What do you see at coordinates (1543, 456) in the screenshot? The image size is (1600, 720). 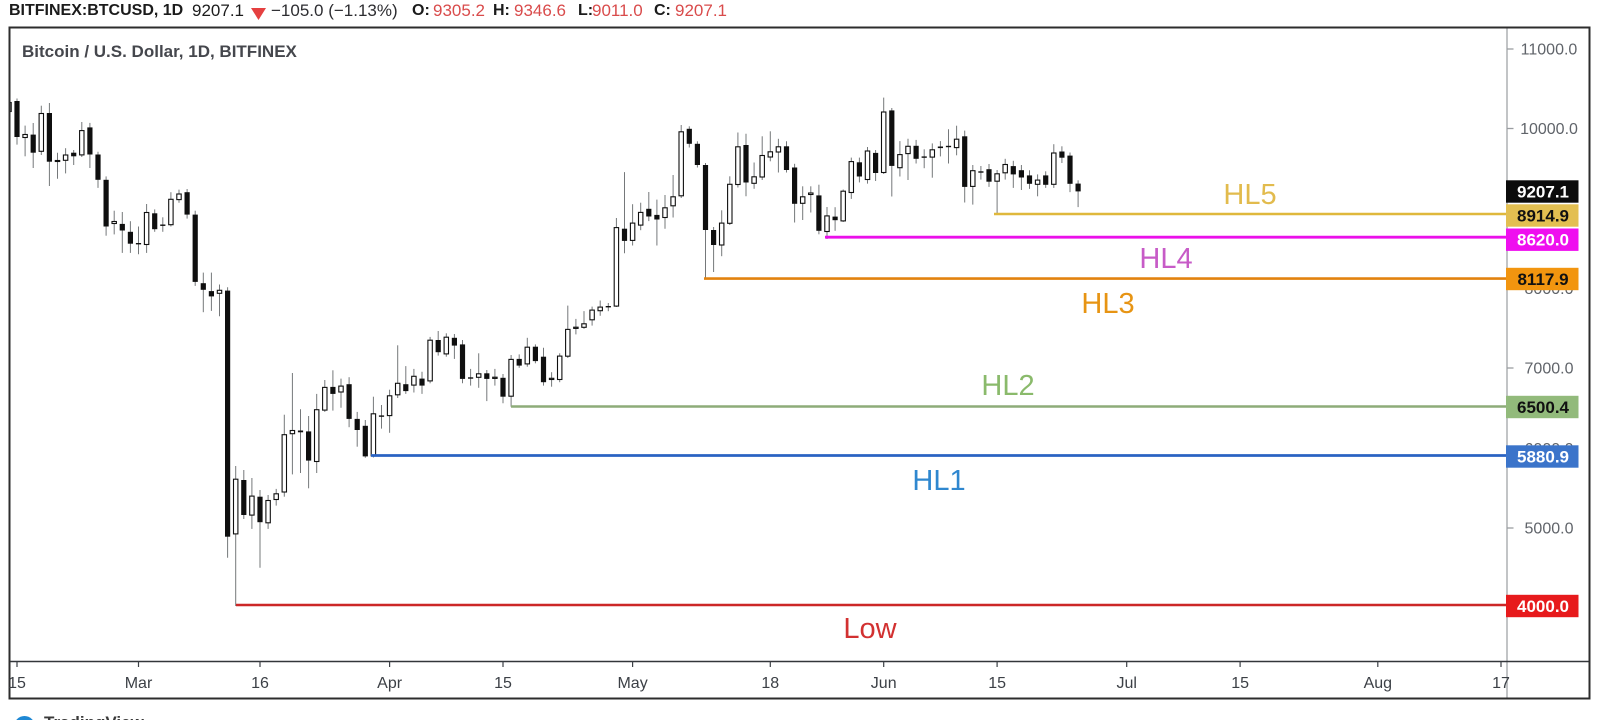 I see `svg-text: 5880.9` at bounding box center [1543, 456].